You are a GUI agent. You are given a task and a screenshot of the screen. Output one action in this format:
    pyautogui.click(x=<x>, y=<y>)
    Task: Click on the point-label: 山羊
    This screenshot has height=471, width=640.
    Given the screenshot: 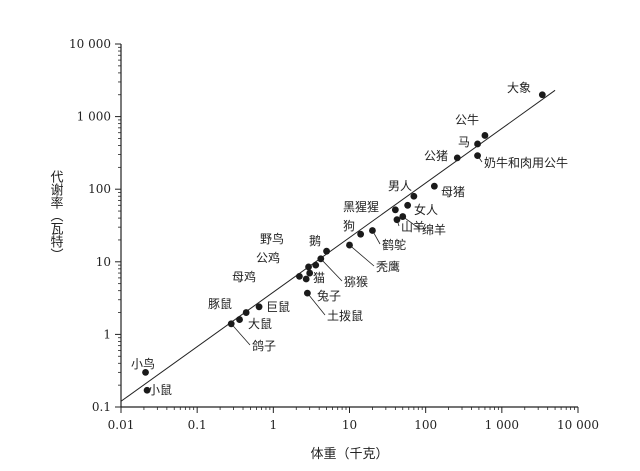 What is the action you would take?
    pyautogui.click(x=413, y=226)
    